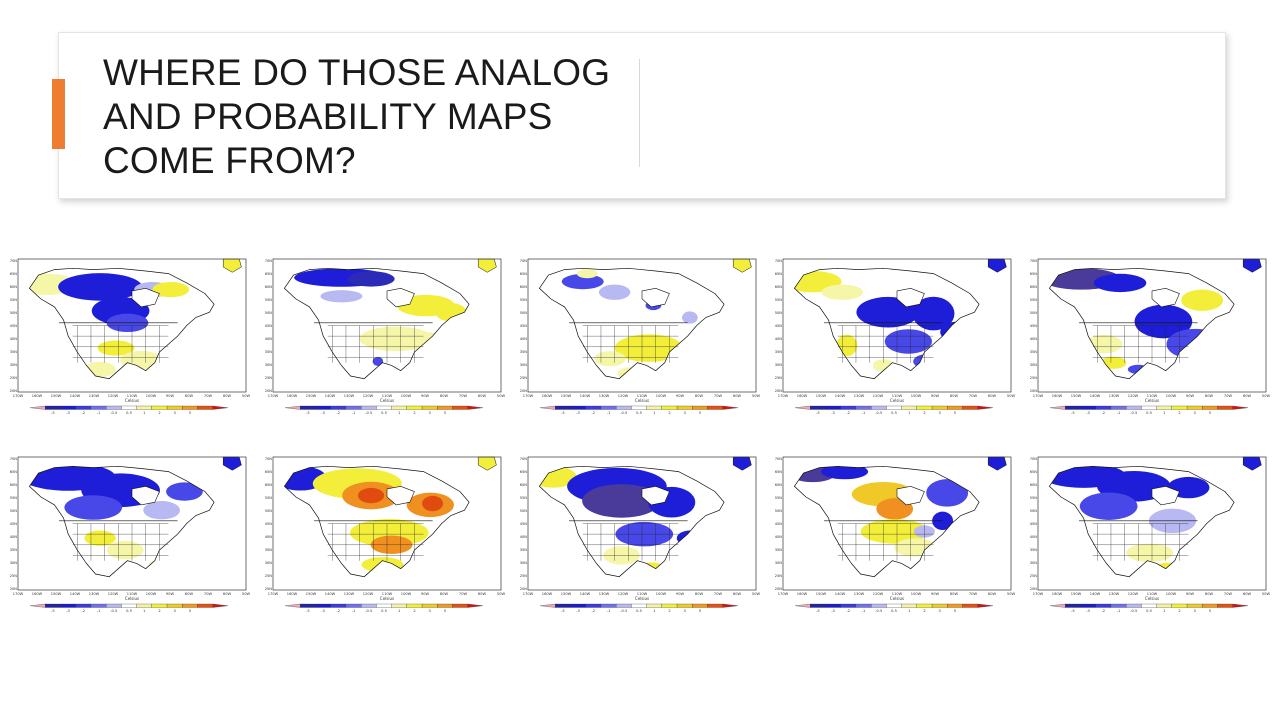 The height and width of the screenshot is (720, 1280). What do you see at coordinates (357, 72) in the screenshot?
I see `title-line-1: WHERE DO THOSE ANALOG` at bounding box center [357, 72].